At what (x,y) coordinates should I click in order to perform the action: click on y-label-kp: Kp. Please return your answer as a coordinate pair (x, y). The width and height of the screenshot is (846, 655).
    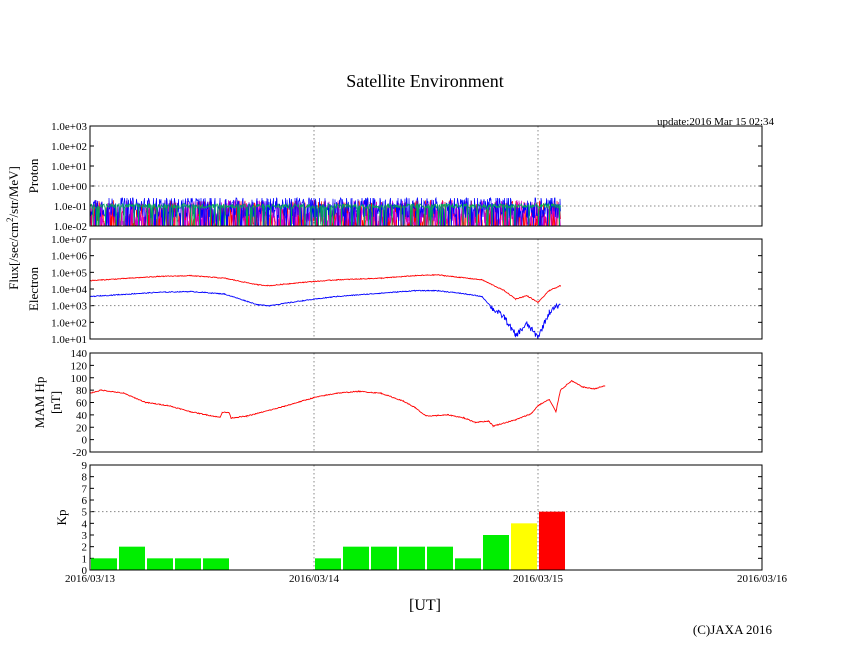
    Looking at the image, I should click on (61, 518).